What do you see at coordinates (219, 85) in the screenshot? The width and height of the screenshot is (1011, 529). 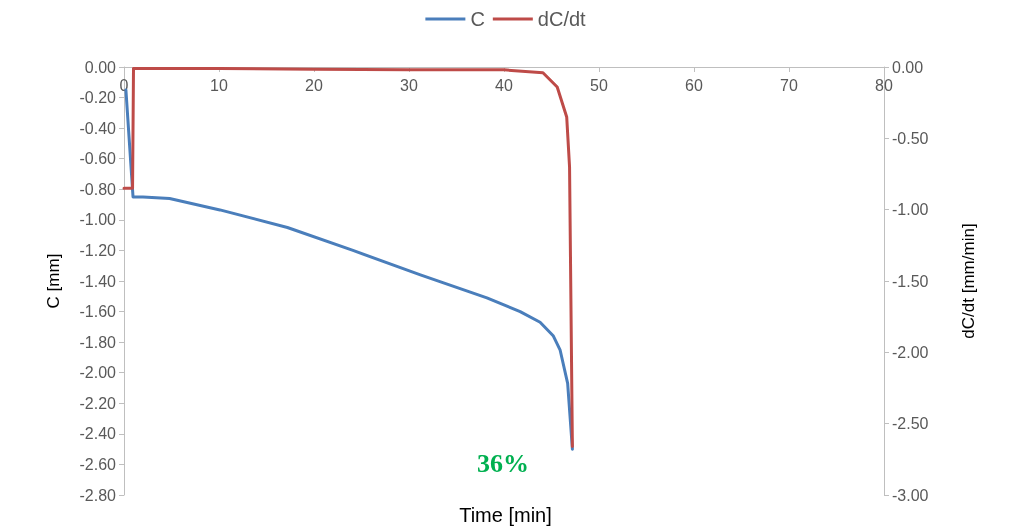 I see `x-tick-label: 10` at bounding box center [219, 85].